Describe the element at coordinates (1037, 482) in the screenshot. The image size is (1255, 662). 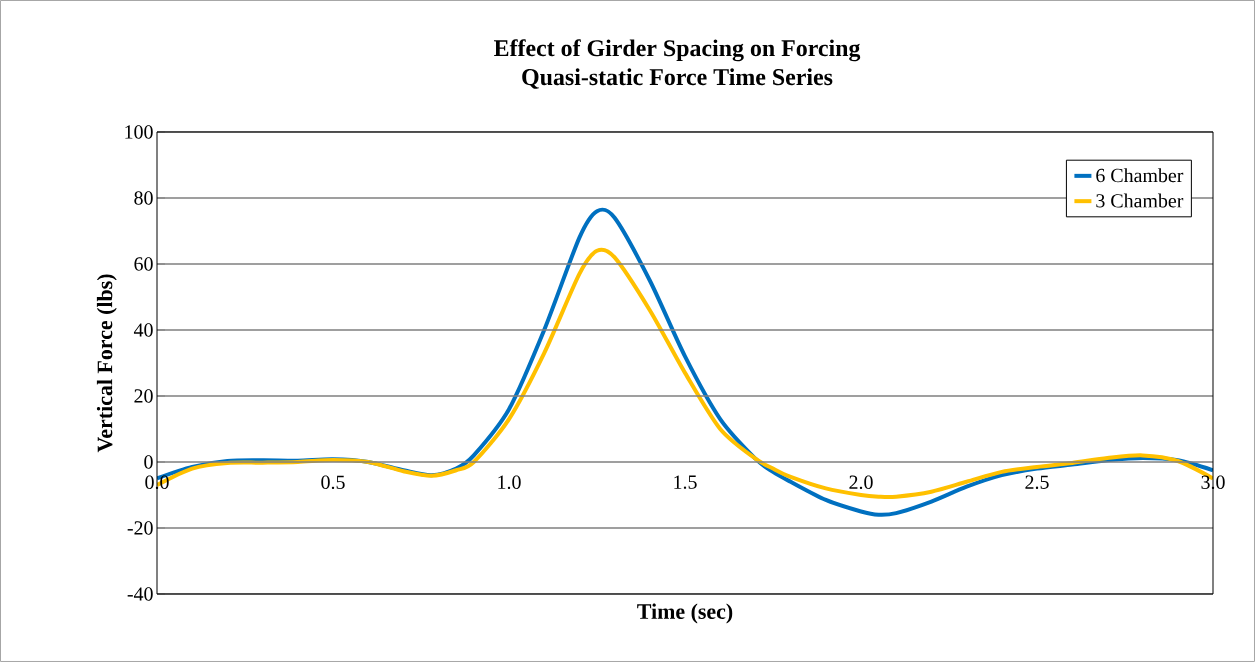
I see `x-tick-label: 2.5` at that location.